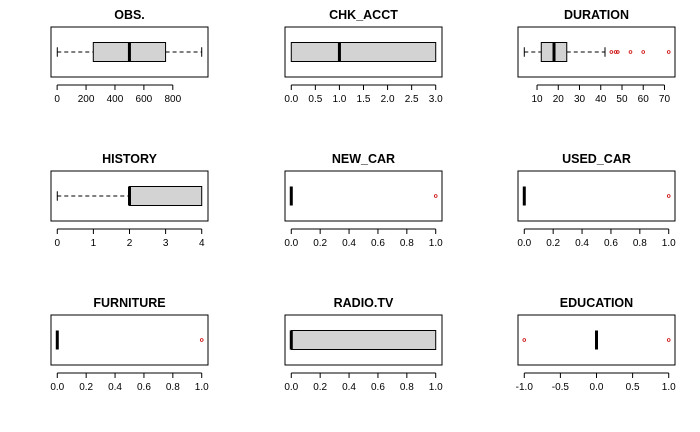 Image resolution: width=700 pixels, height=432 pixels. Describe the element at coordinates (130, 159) in the screenshot. I see `panel-title: HISTORY` at that location.